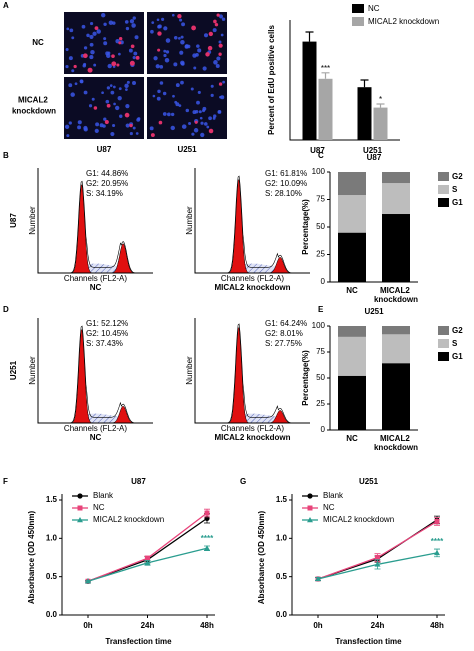 The height and width of the screenshot is (651, 474). Describe the element at coordinates (6, 5) in the screenshot. I see `panel-label: A` at that location.